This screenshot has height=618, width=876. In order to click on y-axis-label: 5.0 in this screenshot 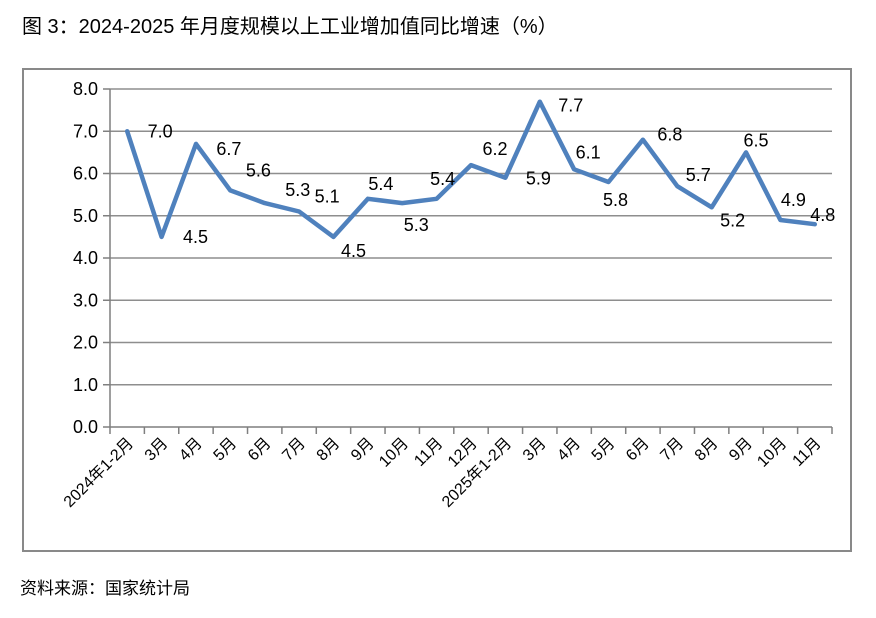, I will do `click(85, 216)`.